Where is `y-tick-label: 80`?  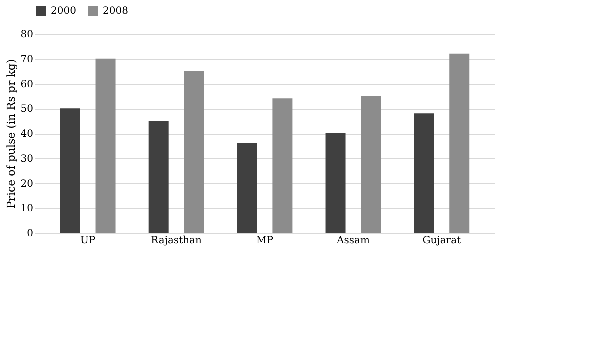
y-tick-label: 80 is located at coordinates (27, 35).